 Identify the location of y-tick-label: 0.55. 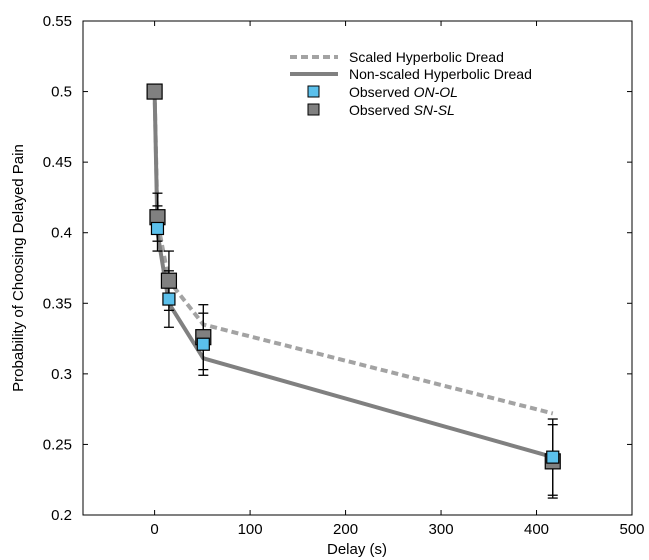
(57, 21).